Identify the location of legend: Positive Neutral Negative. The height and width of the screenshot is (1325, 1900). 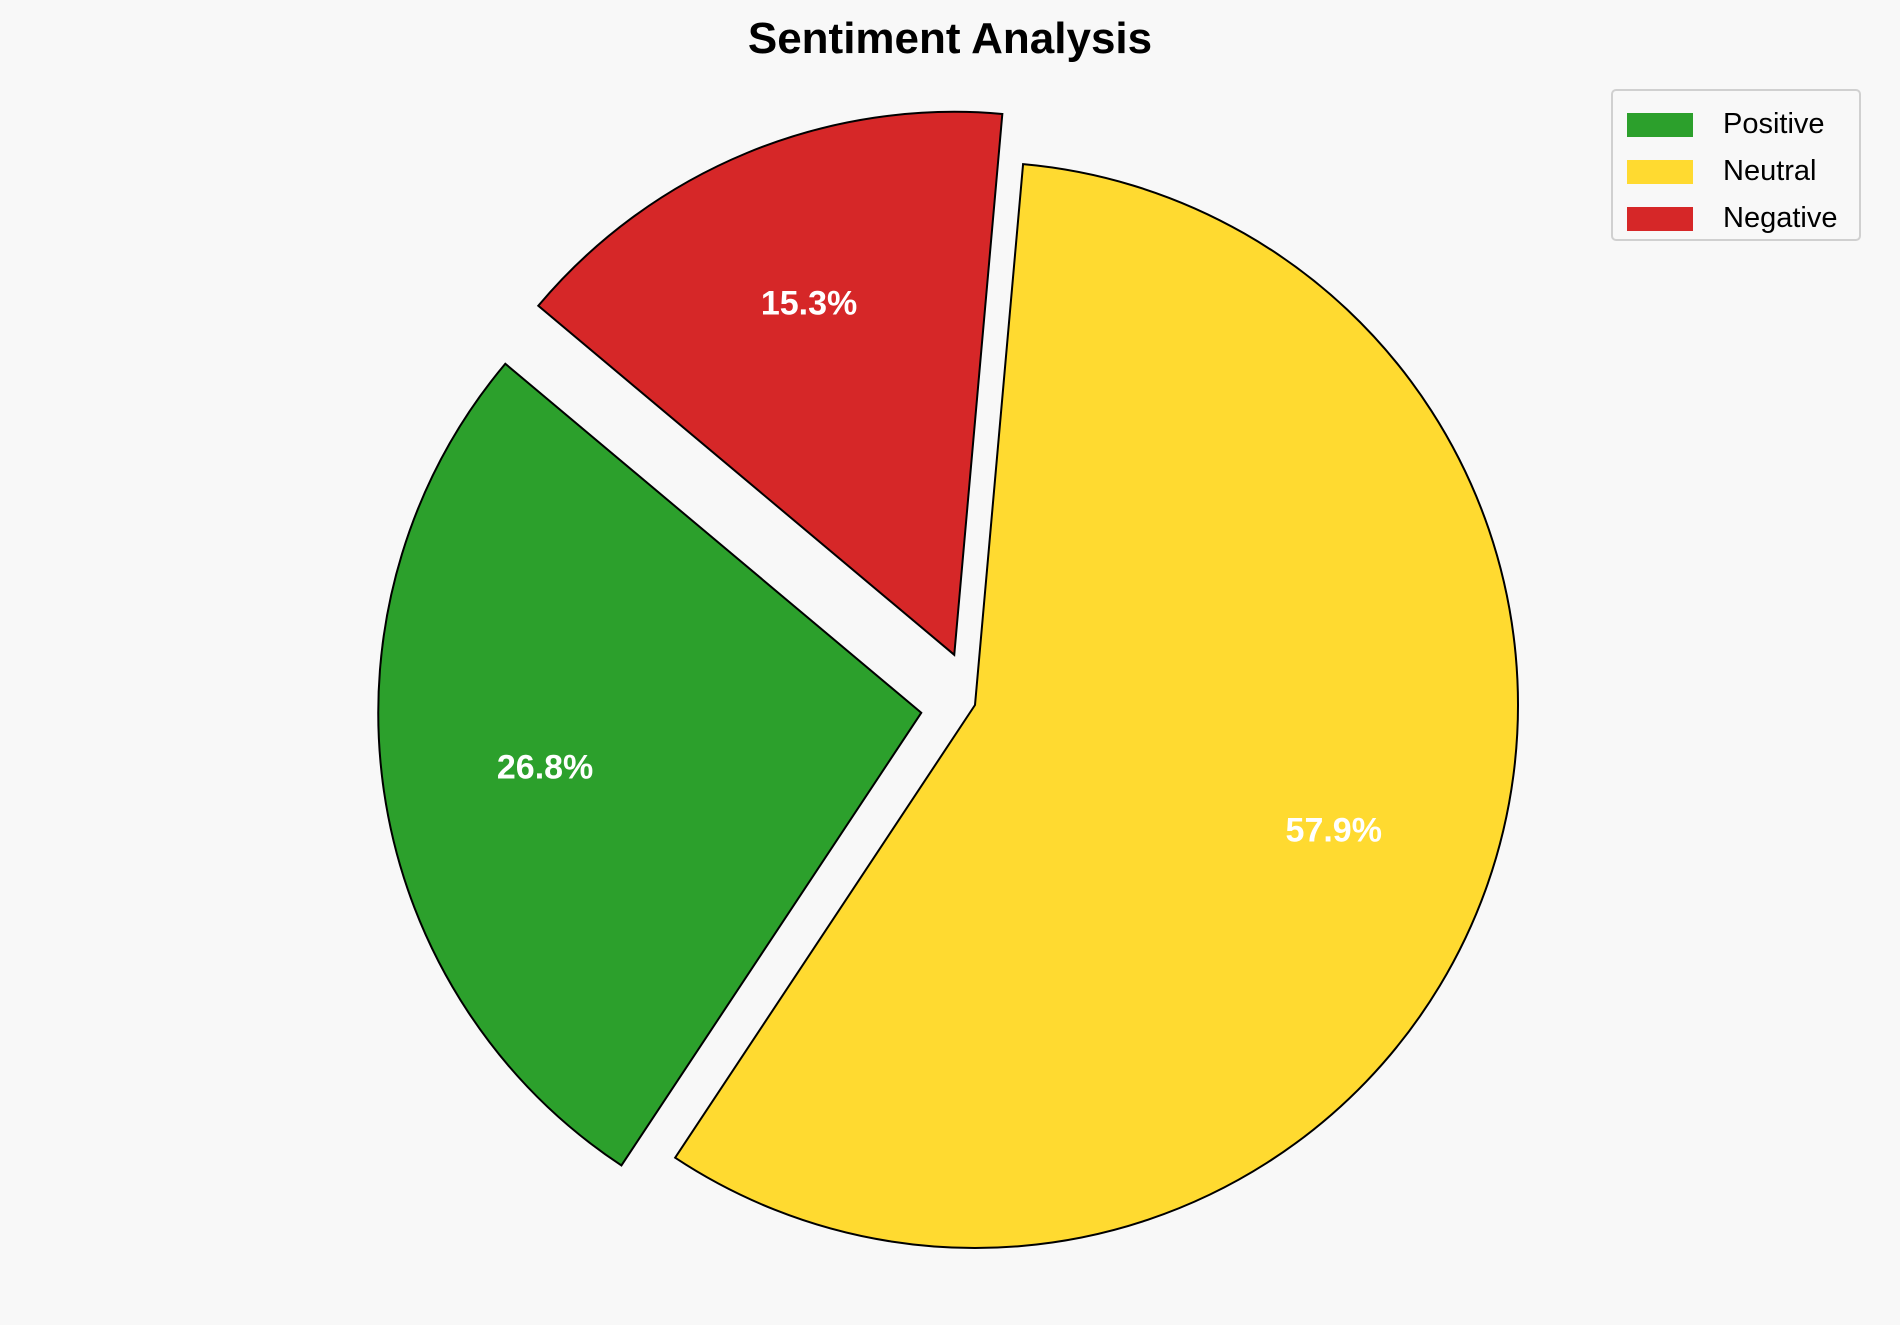
(1736, 165).